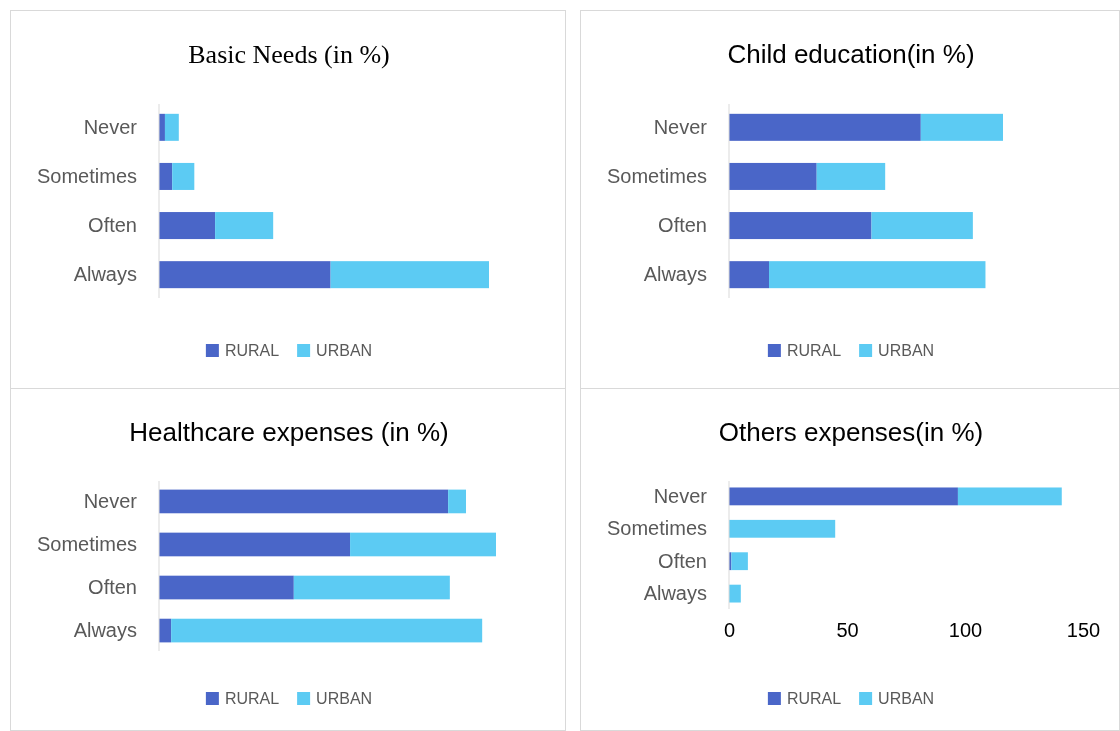 The width and height of the screenshot is (1120, 731). Describe the element at coordinates (851, 54) in the screenshot. I see `chart-title: Child education(in %)` at that location.